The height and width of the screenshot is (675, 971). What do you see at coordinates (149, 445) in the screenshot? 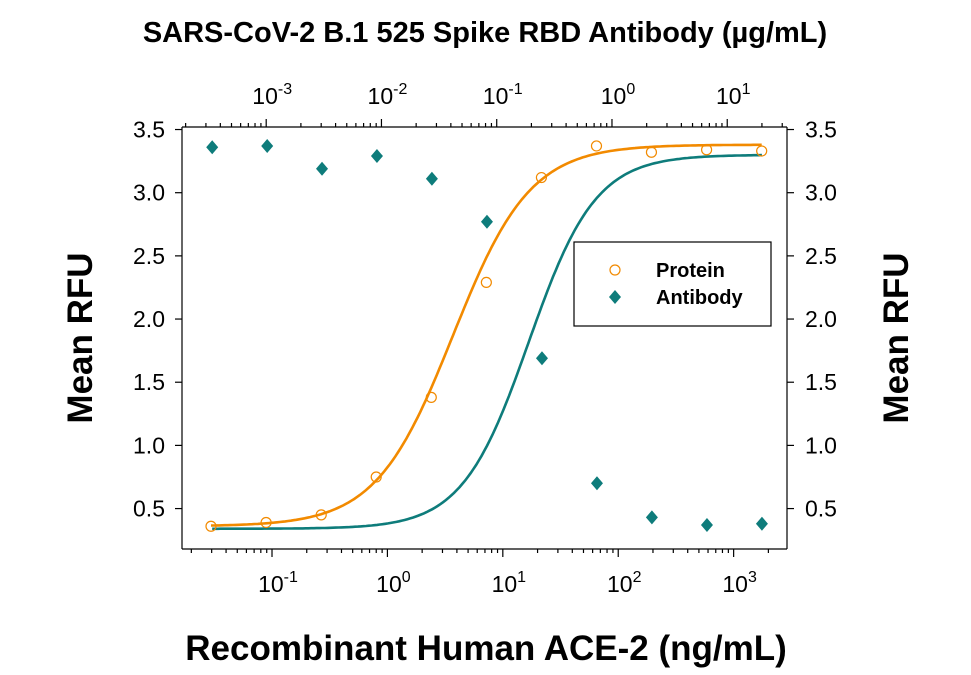
I see `y-left-tick-label: 1.0` at bounding box center [149, 445].